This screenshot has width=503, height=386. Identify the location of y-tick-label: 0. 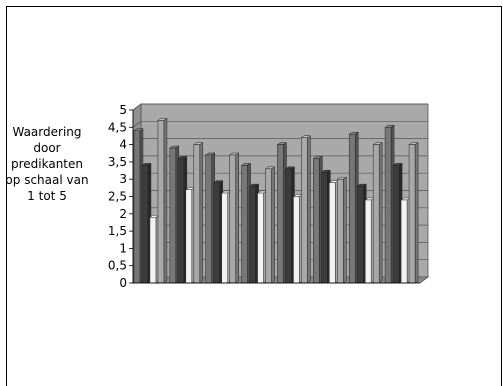
(123, 283).